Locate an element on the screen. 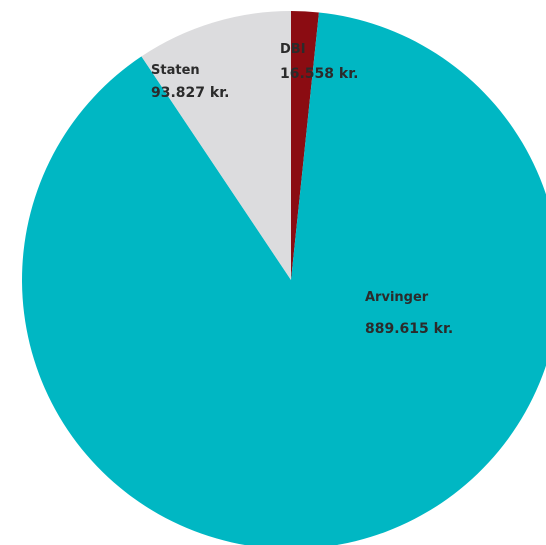 The height and width of the screenshot is (545, 546). slice-label-staten: Staten 93.827 kr. is located at coordinates (190, 82).